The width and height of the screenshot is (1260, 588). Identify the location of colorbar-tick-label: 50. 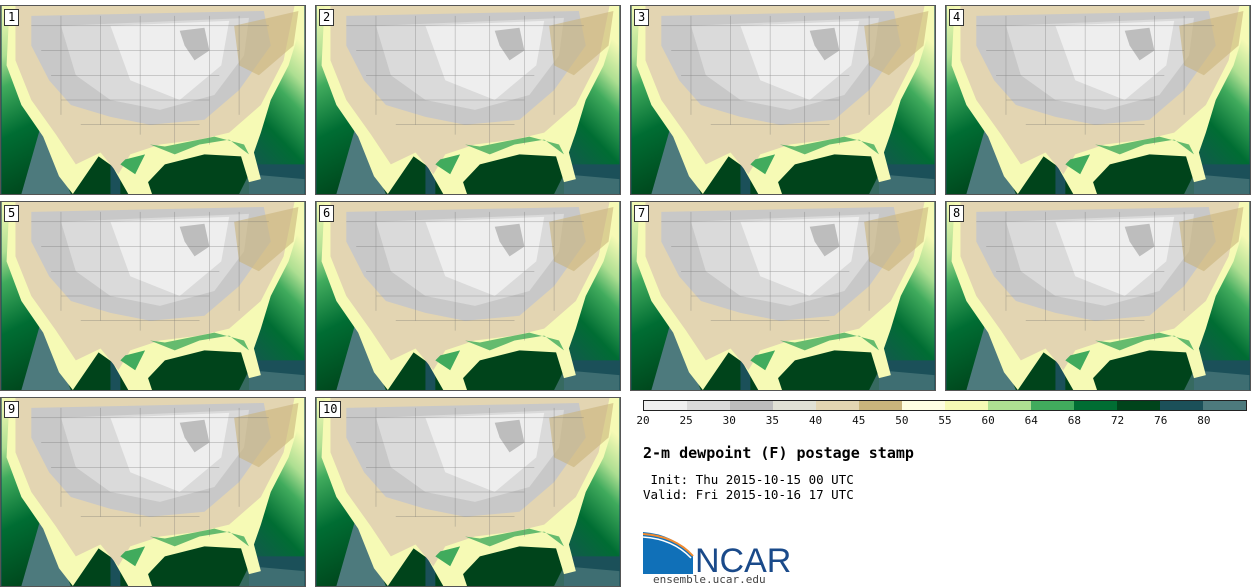
(902, 420).